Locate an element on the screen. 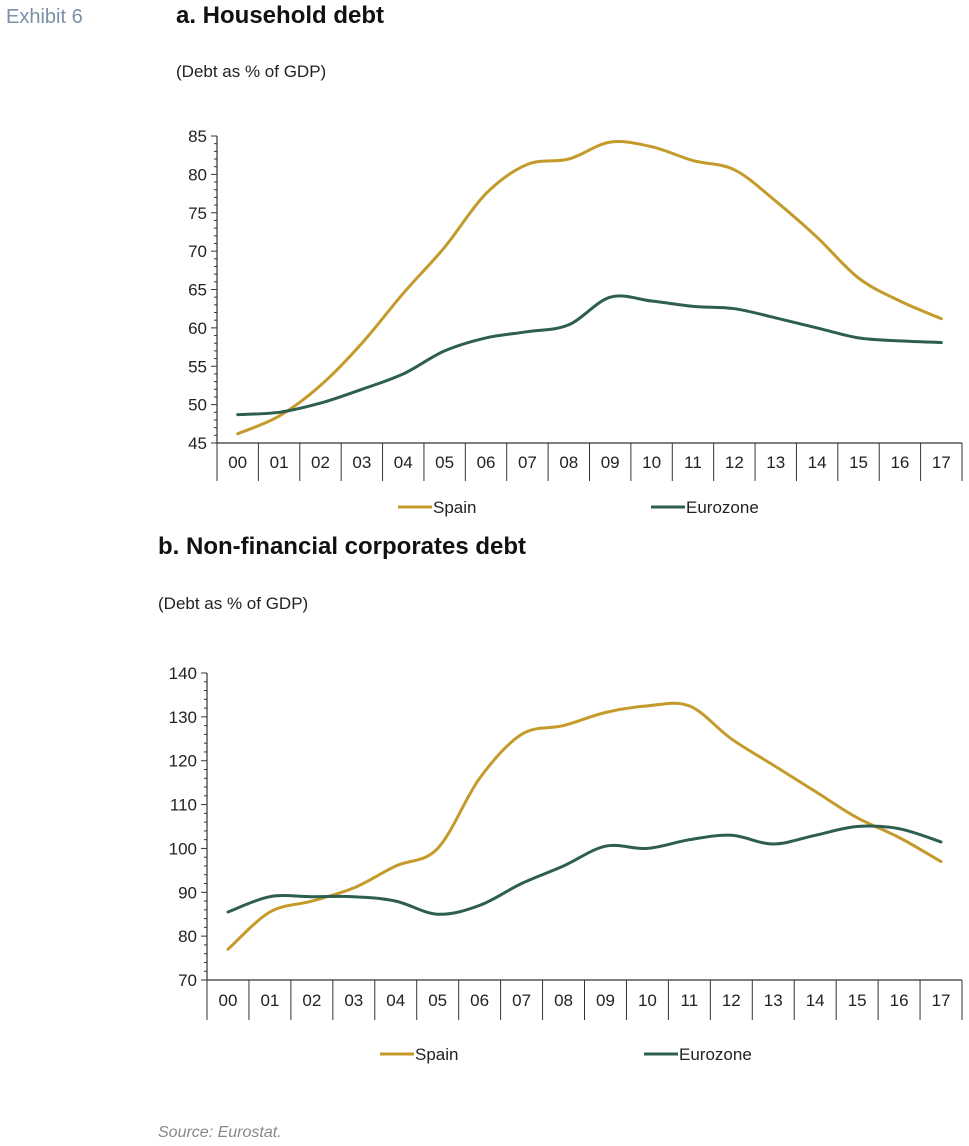  chart-b-title: b. Non-financial corporates debt is located at coordinates (342, 546).